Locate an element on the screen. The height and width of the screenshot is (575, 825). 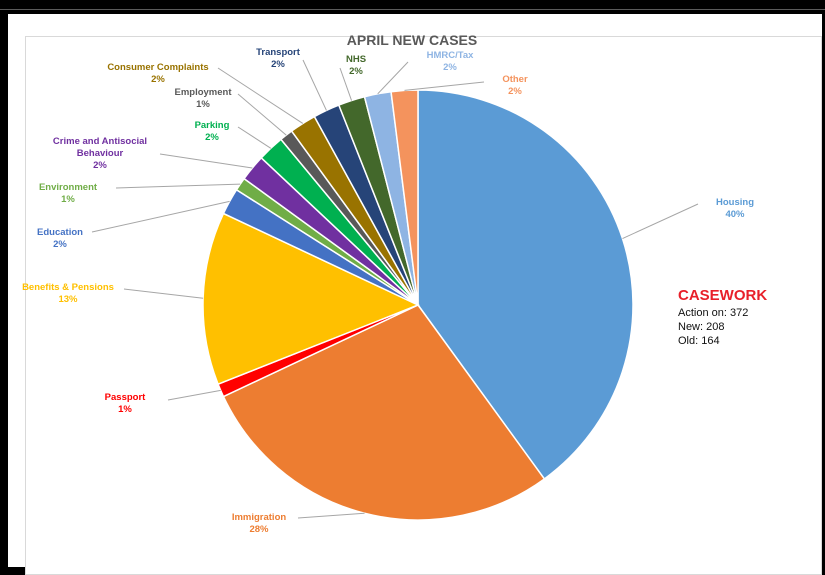
pie-slice-other is located at coordinates (404, 197).